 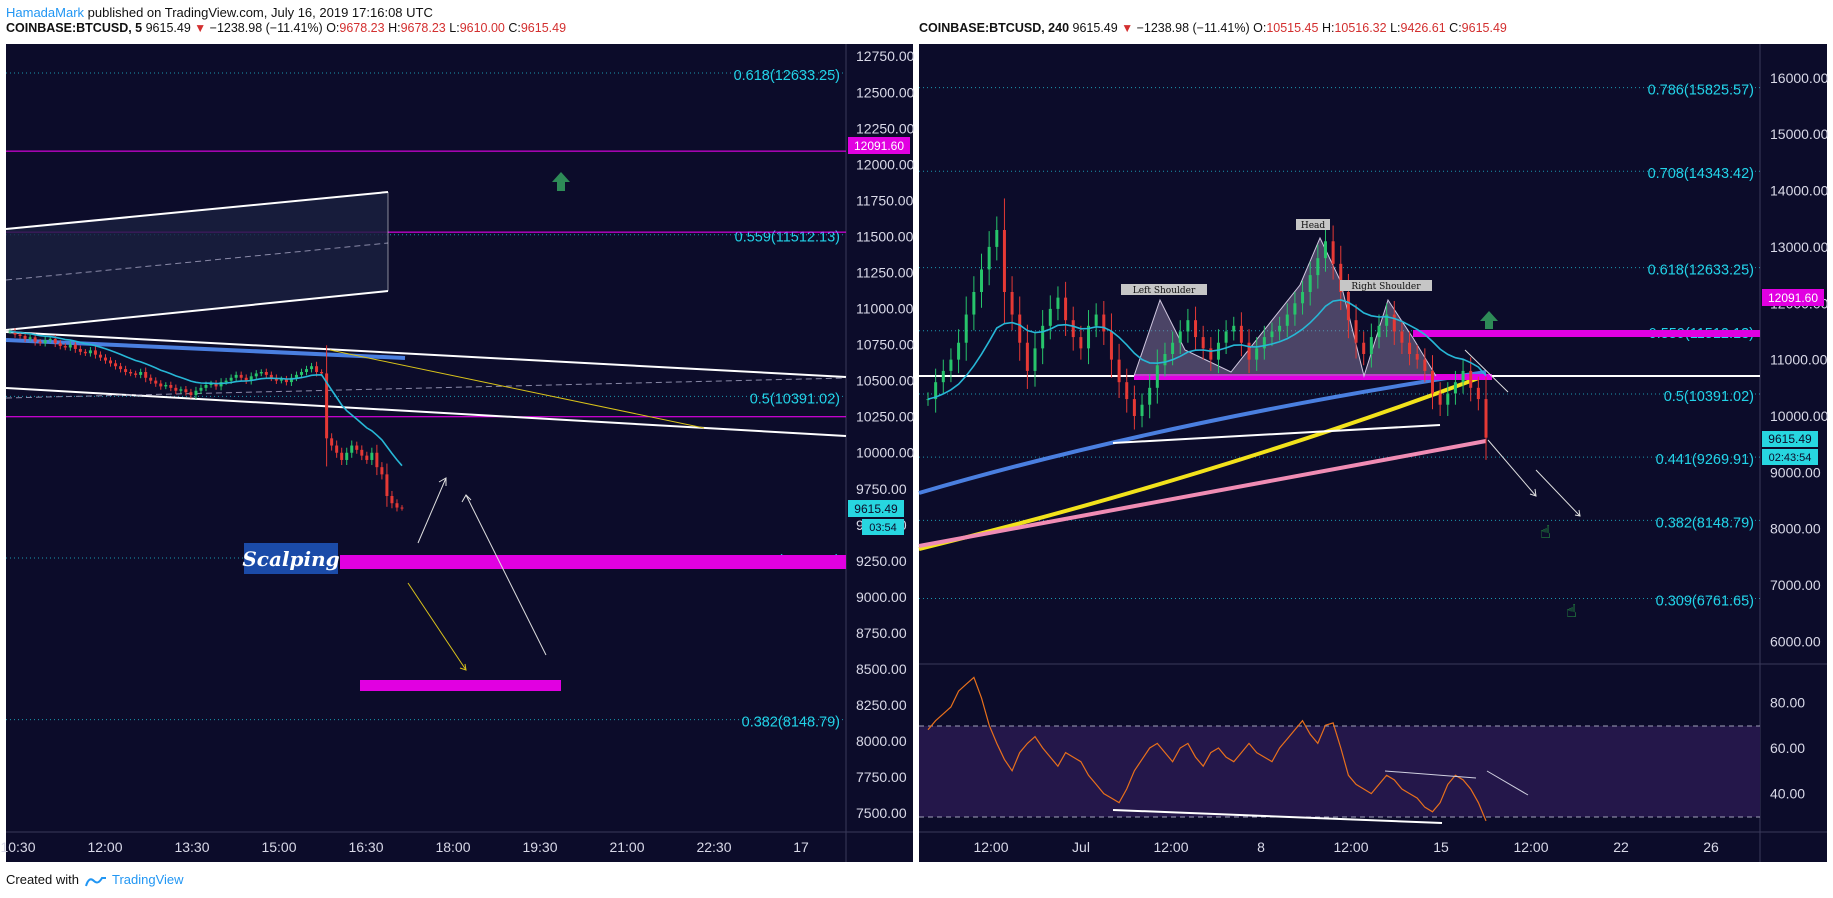 What do you see at coordinates (1705, 602) in the screenshot?
I see `fib-level-label: 0.309(6761.65)` at bounding box center [1705, 602].